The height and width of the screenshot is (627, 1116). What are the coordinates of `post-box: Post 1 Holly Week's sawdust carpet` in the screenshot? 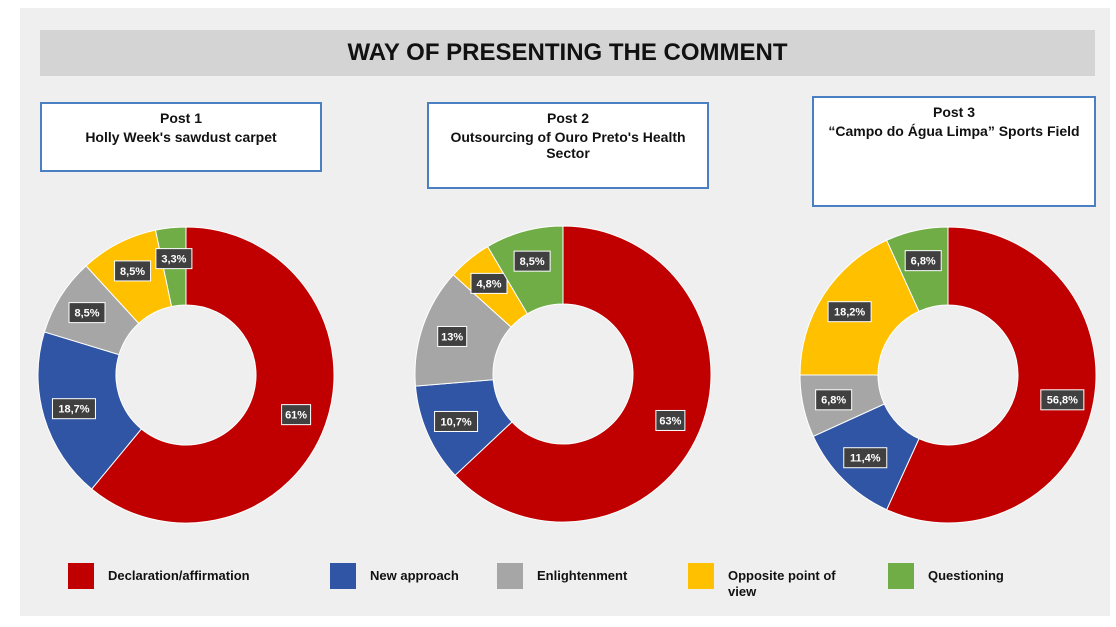 It's located at (181, 137).